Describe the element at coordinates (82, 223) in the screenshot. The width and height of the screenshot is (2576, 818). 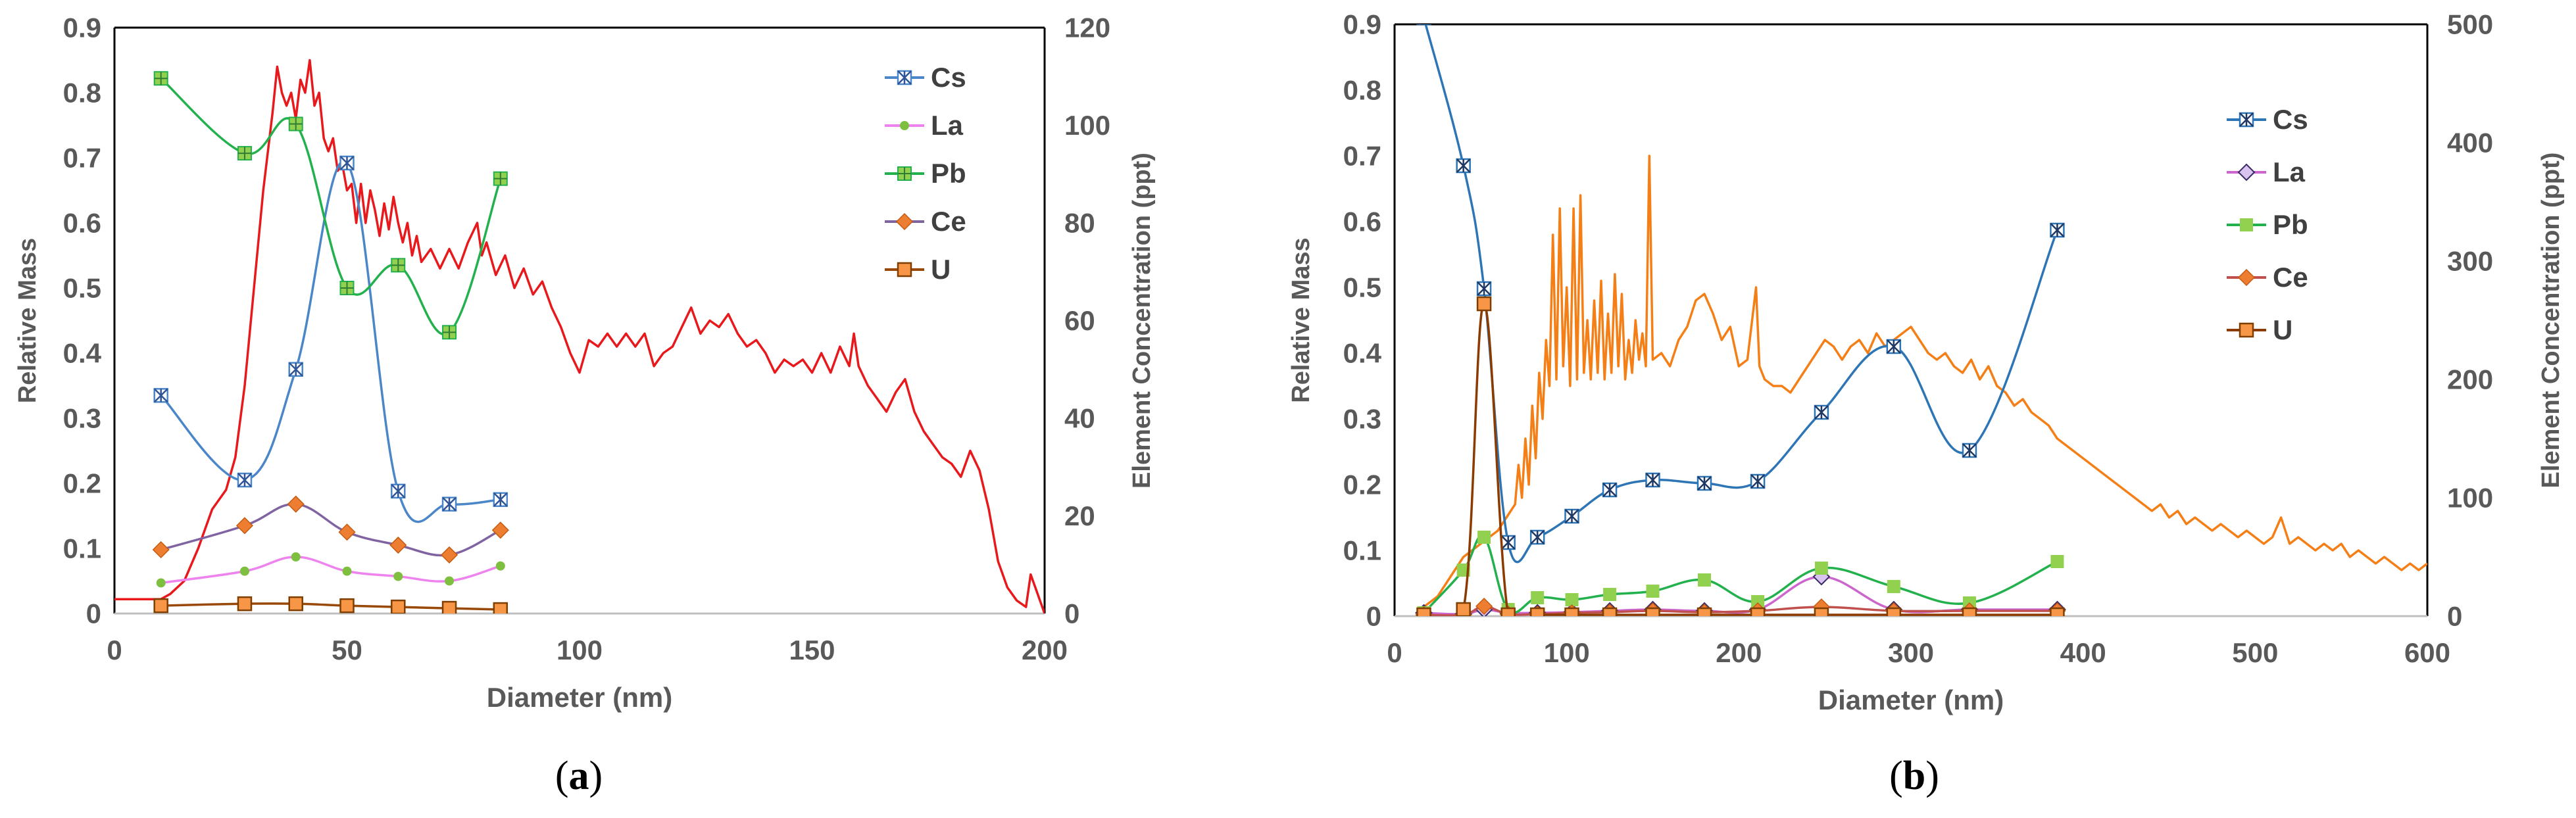
I see `y-tick-label: 0.6` at that location.